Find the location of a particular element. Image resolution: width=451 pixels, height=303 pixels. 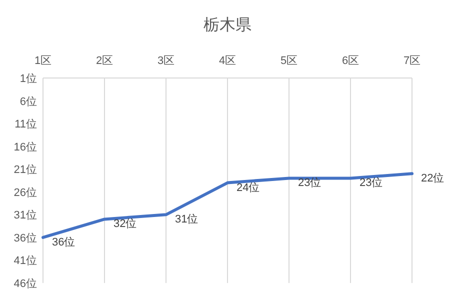

ytick: 6位 is located at coordinates (28, 102).